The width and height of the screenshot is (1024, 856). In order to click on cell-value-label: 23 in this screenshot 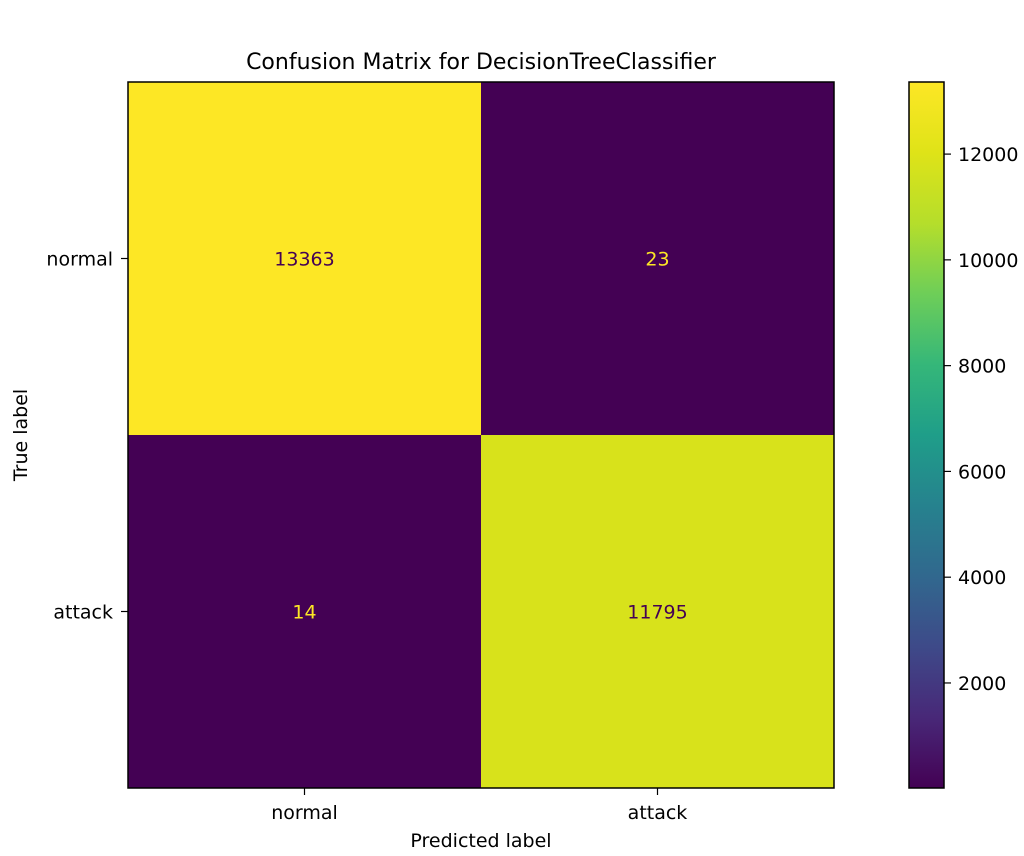, I will do `click(657, 260)`.